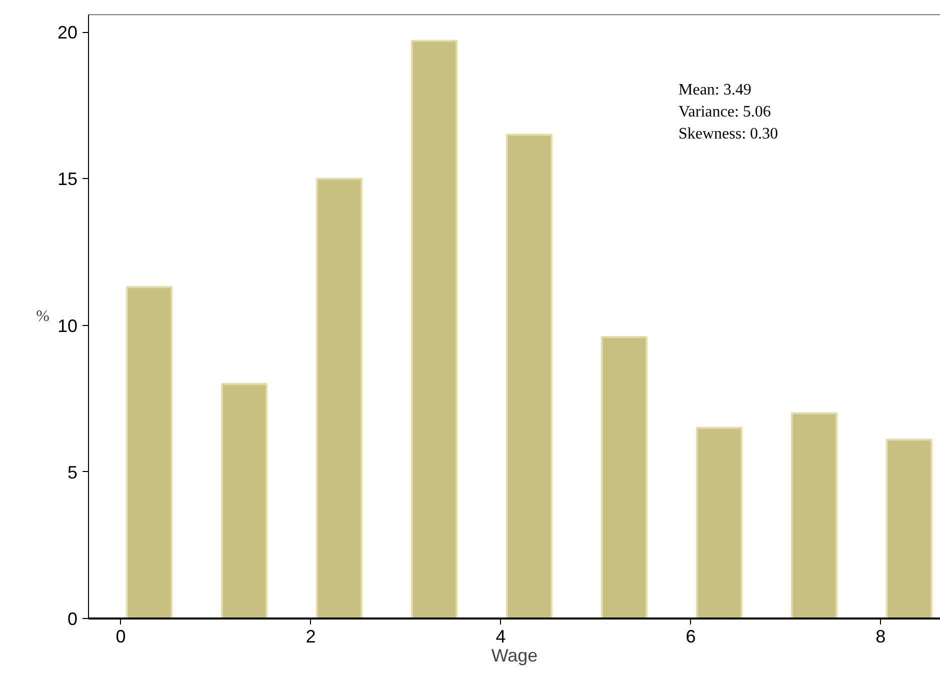 This screenshot has width=940, height=678. I want to click on annotation: Skewness: 0.30, so click(728, 134).